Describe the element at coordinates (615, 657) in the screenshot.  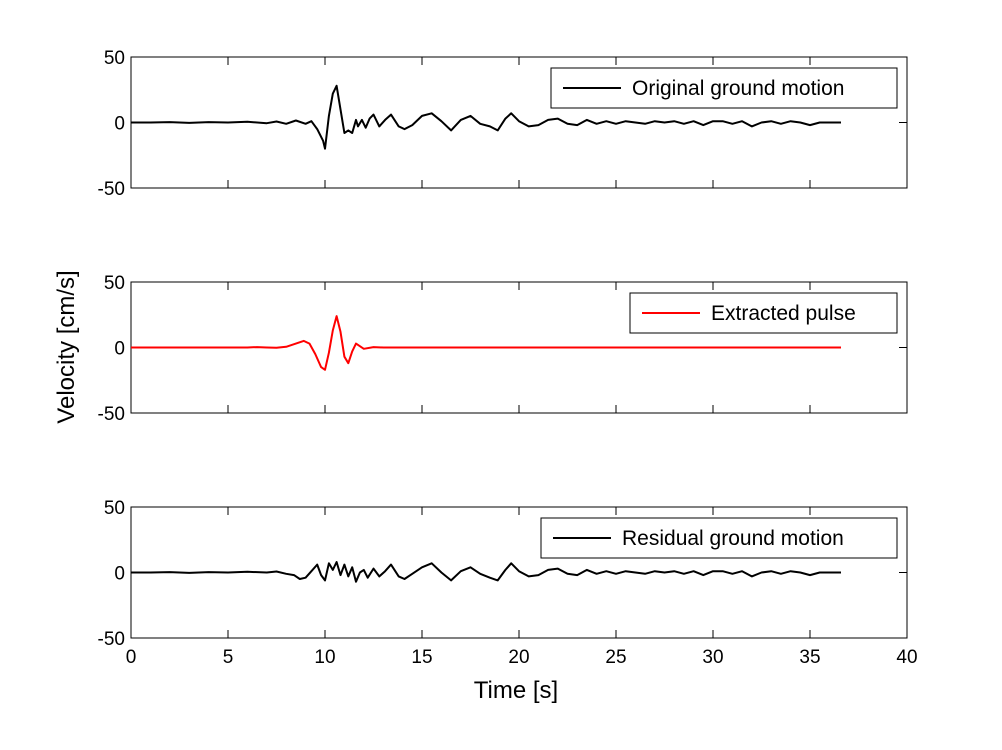
I see `x-tick-label: 25` at that location.